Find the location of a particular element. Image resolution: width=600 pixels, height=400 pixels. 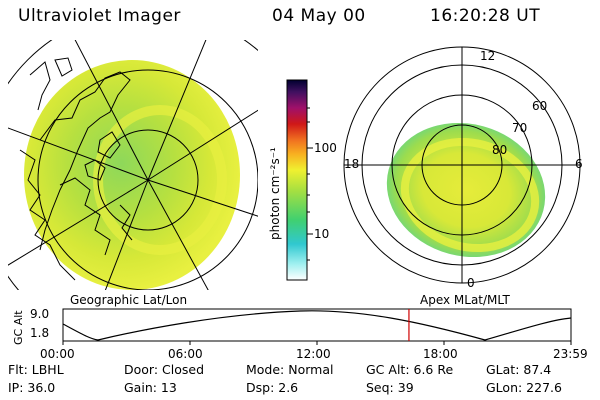

glat-info: GLat: 87.4 is located at coordinates (519, 369).